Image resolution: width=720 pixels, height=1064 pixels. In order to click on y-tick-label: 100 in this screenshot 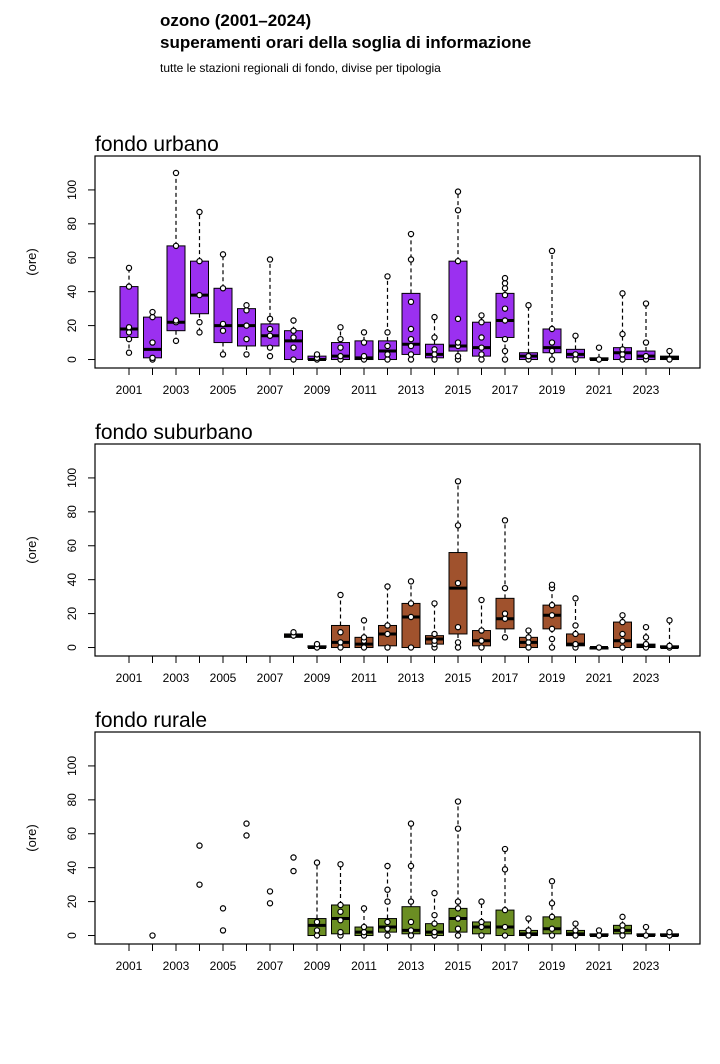, I will do `click(72, 190)`.